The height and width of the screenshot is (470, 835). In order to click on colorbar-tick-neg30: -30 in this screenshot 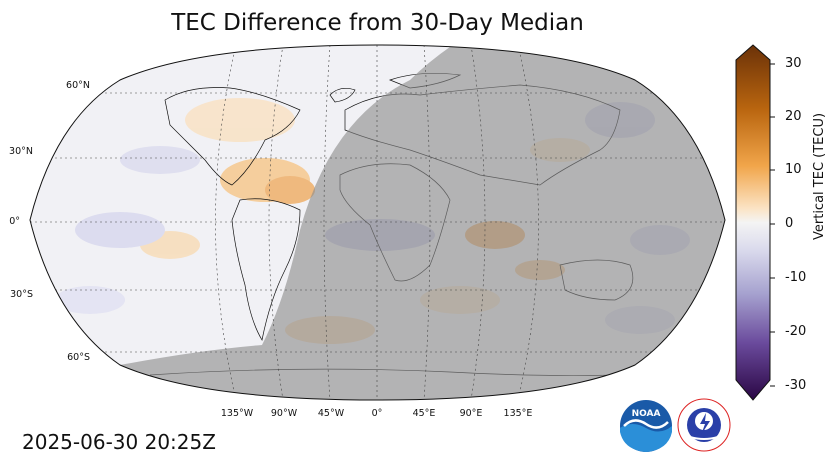, I will do `click(796, 385)`.